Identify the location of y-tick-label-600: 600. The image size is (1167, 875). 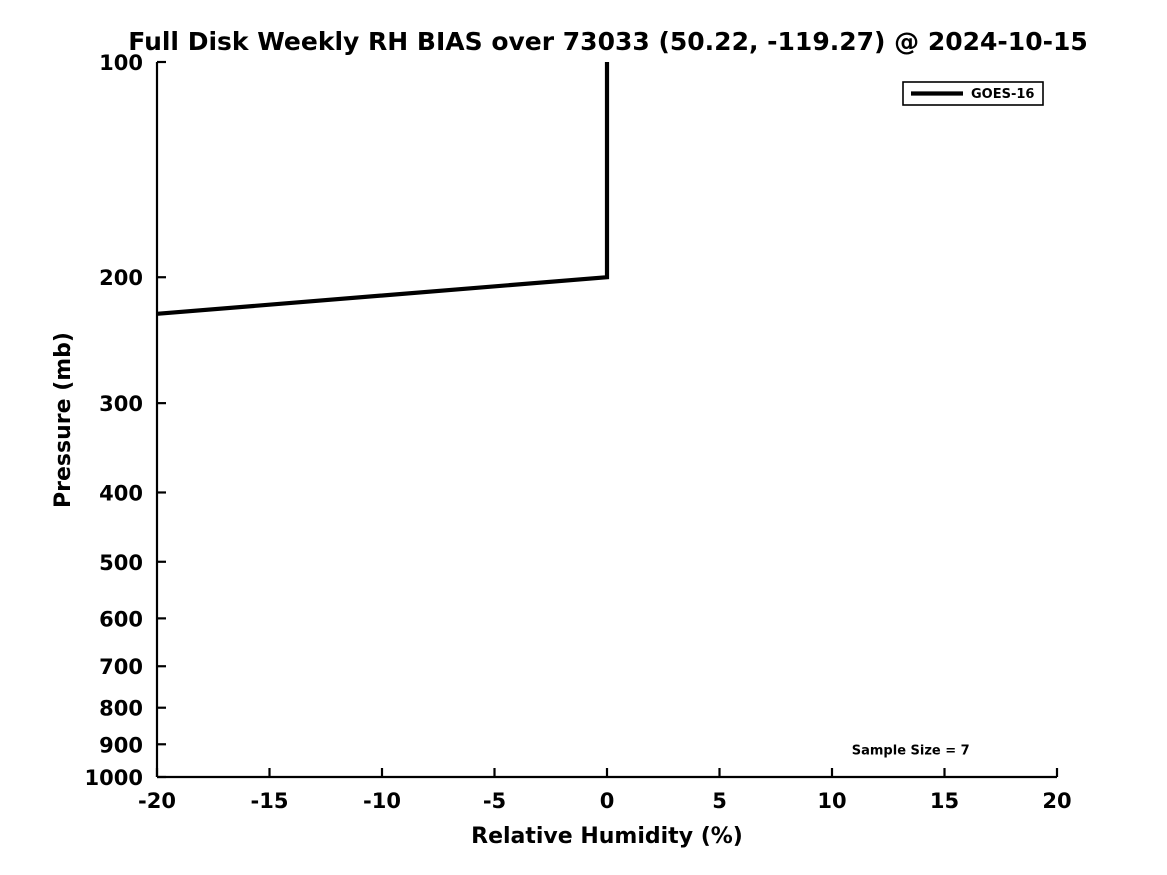
(121, 619).